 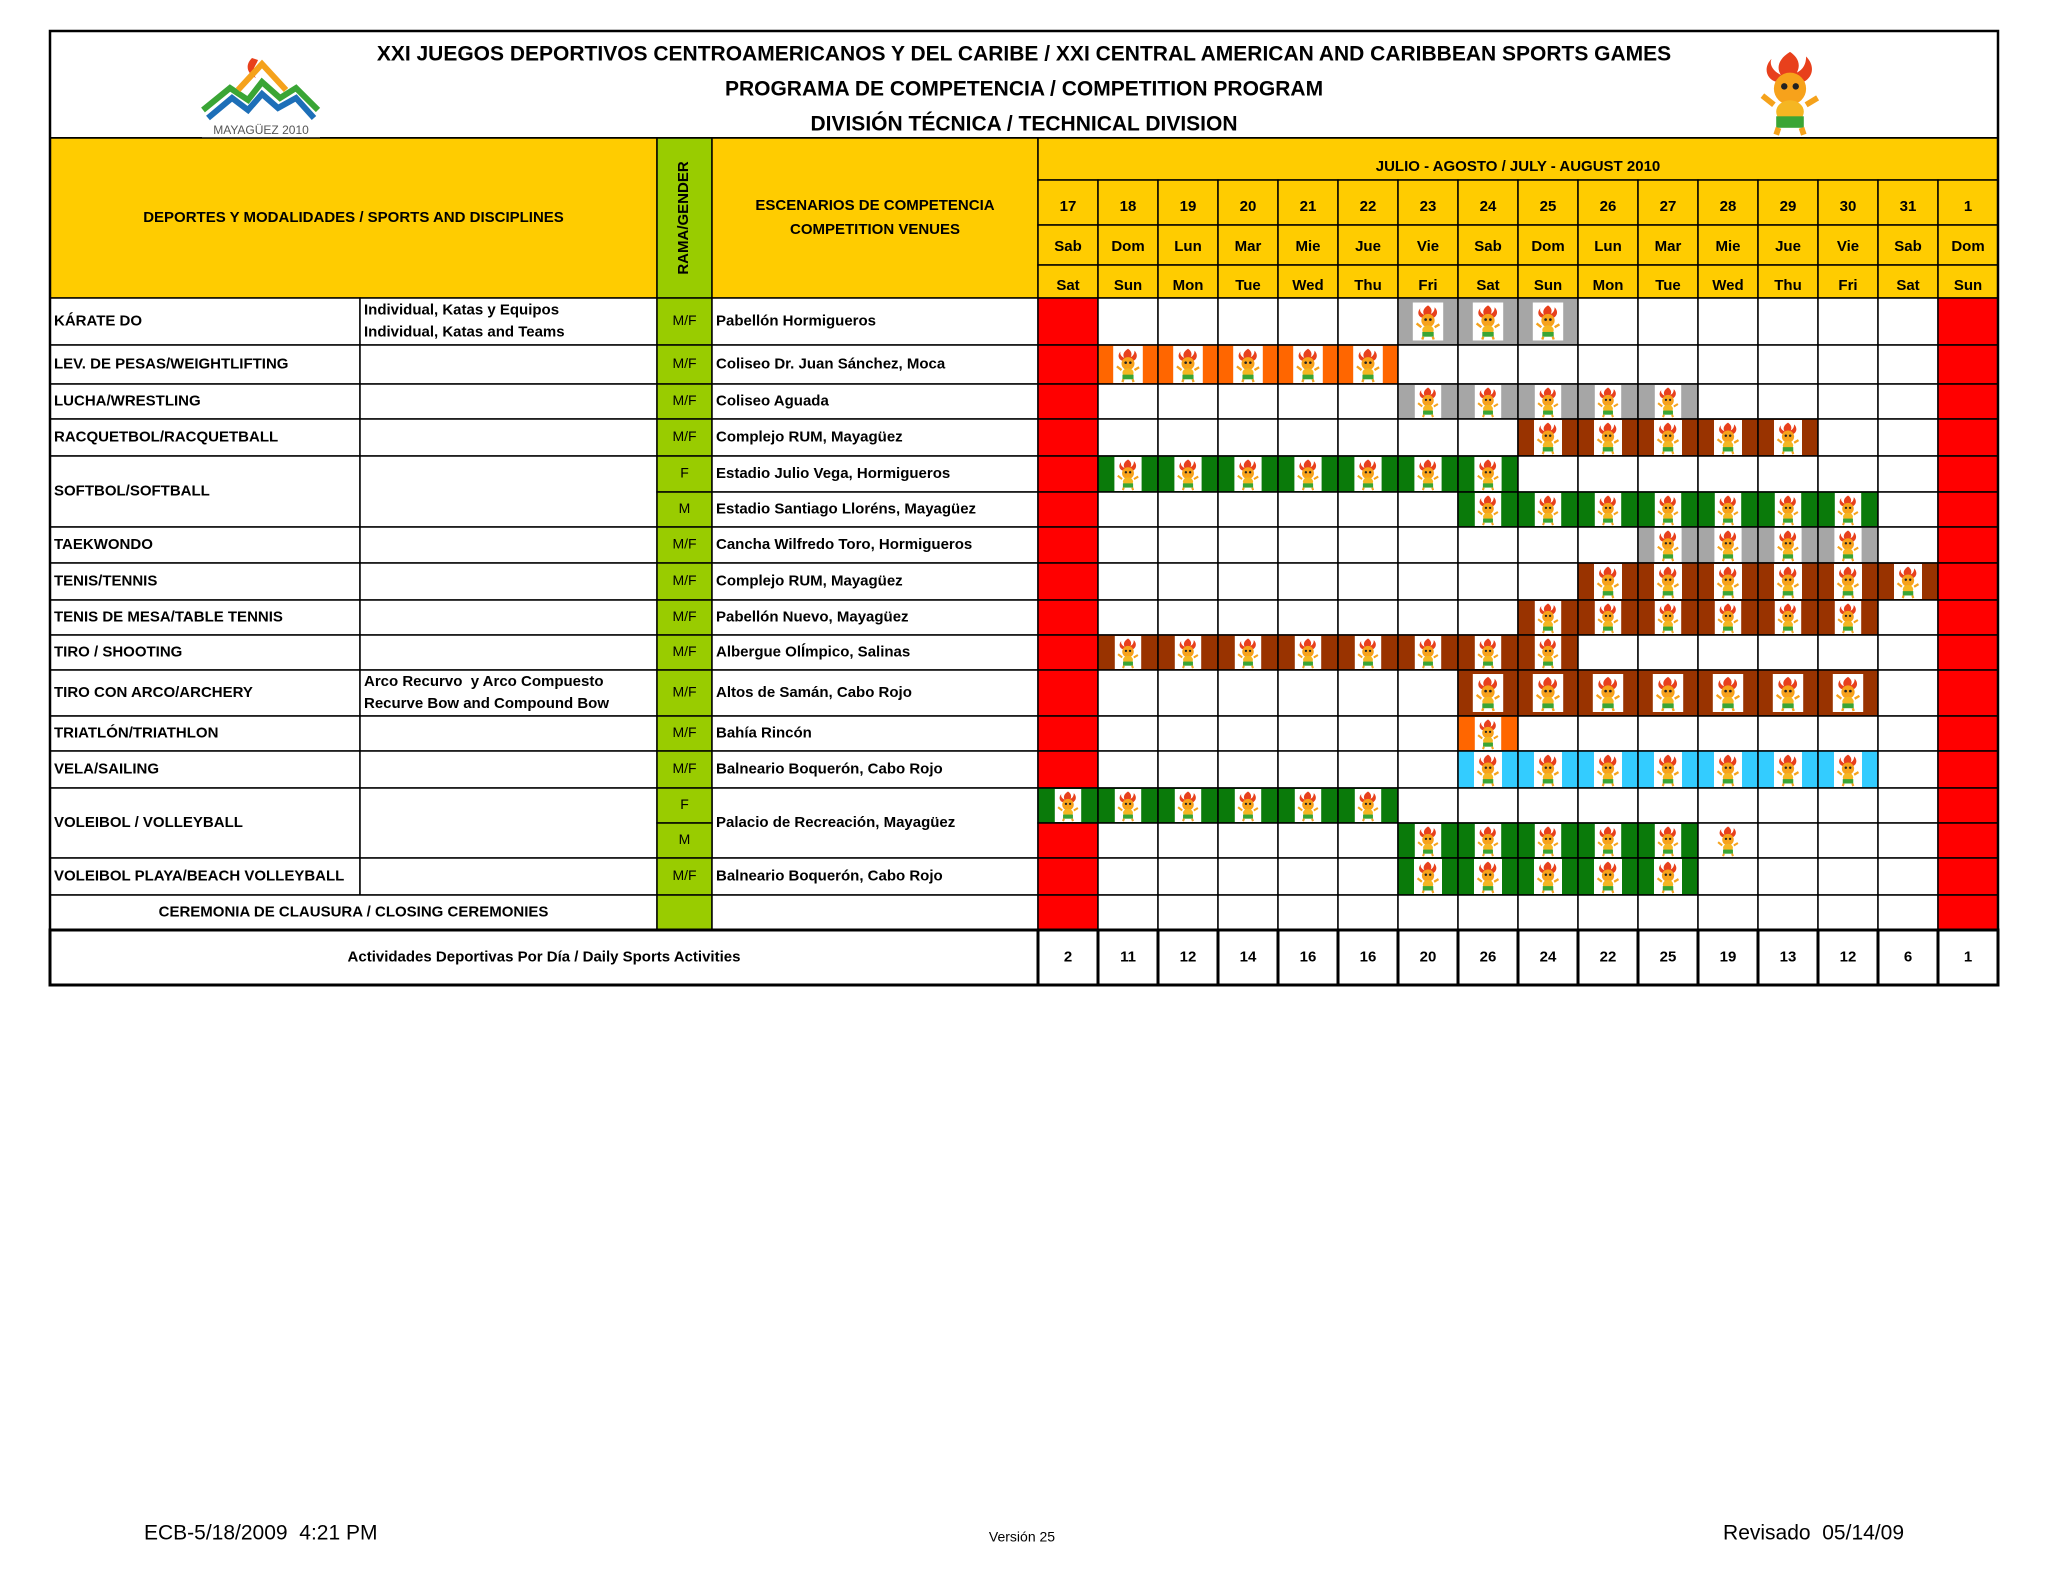 I want to click on header-mascot, so click(x=1790, y=91).